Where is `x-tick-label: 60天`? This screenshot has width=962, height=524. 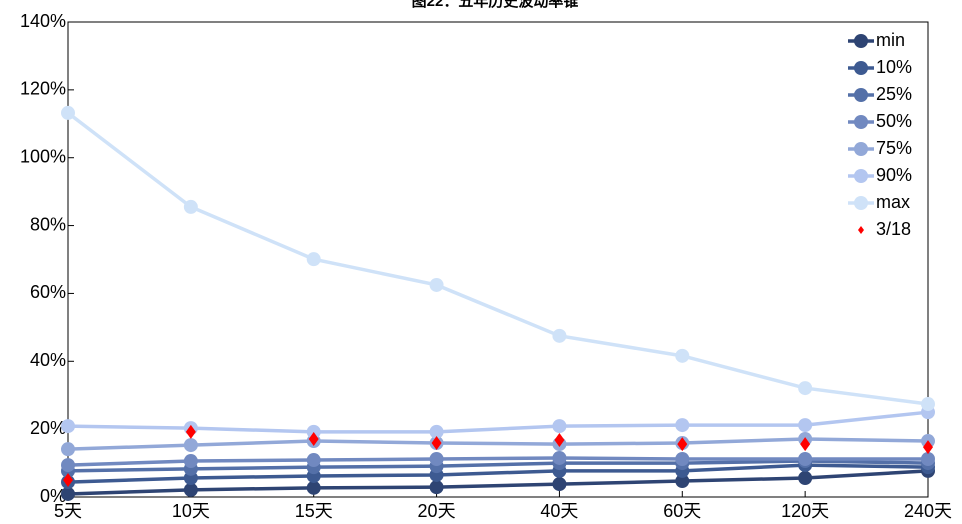 x-tick-label: 60天 is located at coordinates (682, 511).